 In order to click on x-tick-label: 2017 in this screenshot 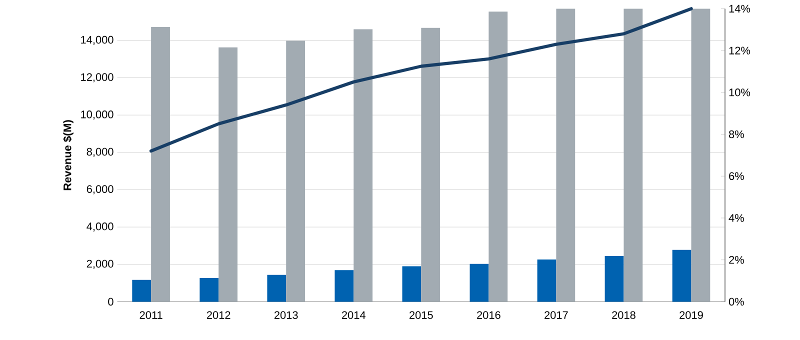, I will do `click(556, 315)`.